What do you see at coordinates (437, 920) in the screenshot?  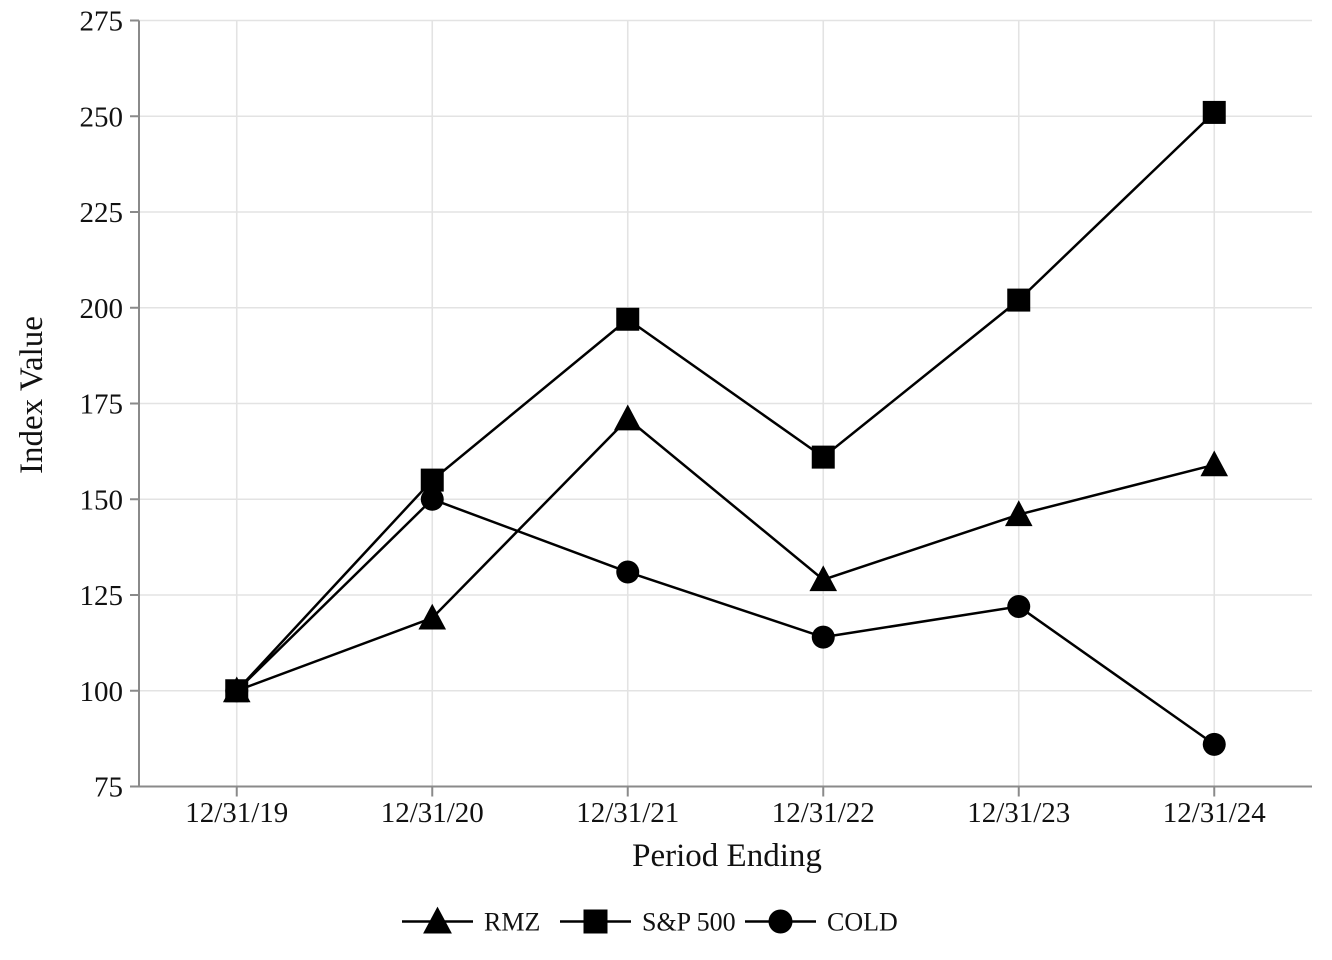 I see `legend-triangle-icon` at bounding box center [437, 920].